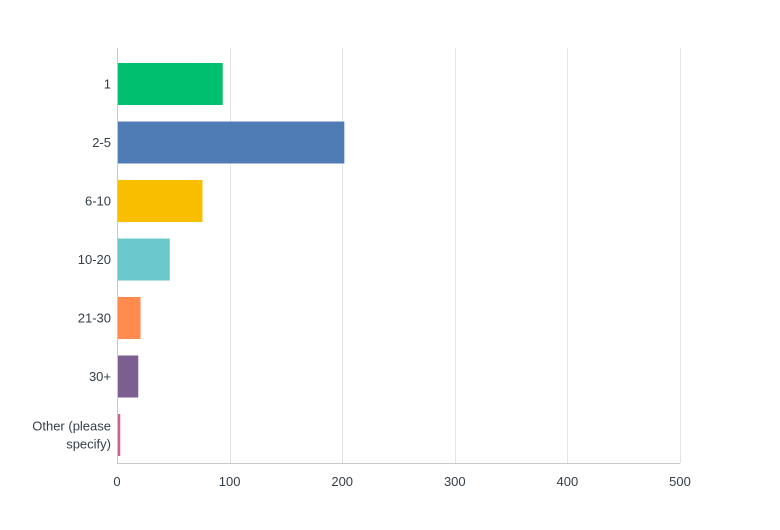  I want to click on category-label: 30+, so click(100, 376).